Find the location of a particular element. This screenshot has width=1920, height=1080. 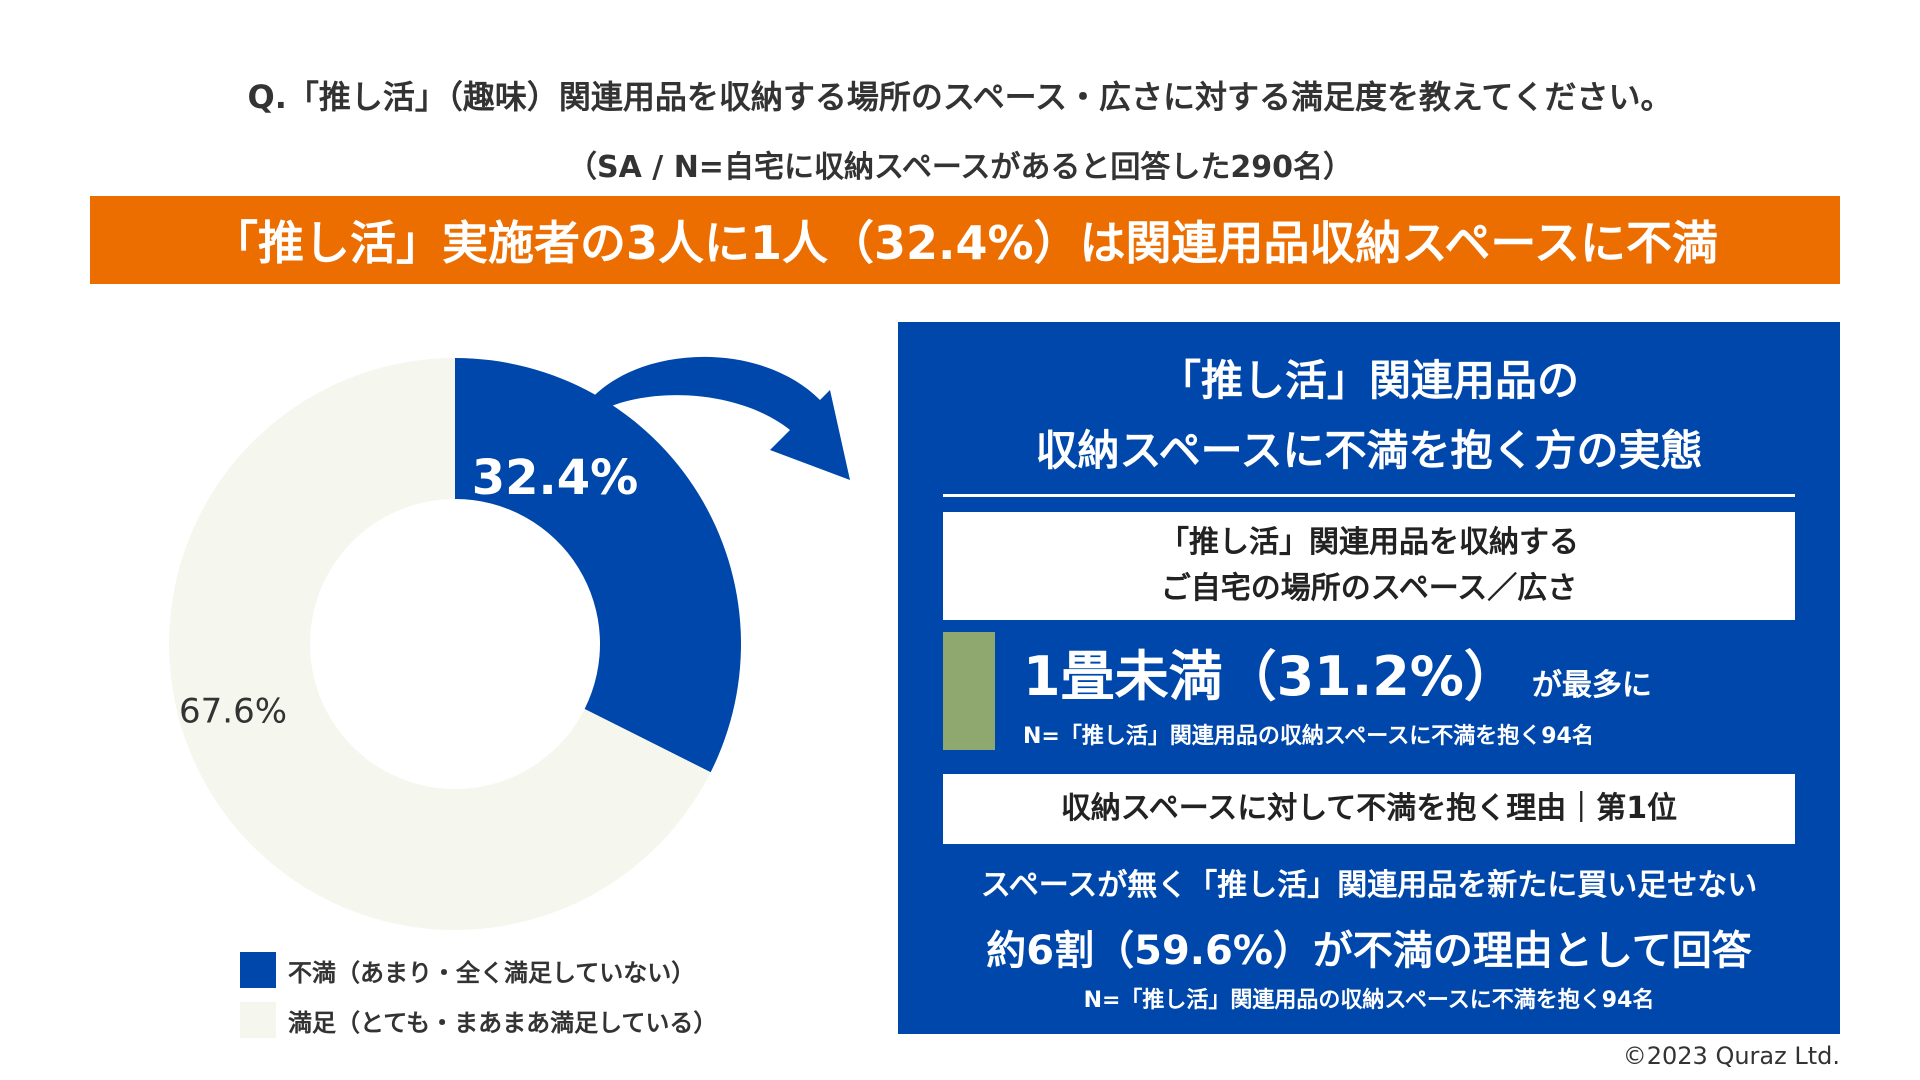

legend-label-1: 不満（あまり・全く満足していない） is located at coordinates (492, 972).